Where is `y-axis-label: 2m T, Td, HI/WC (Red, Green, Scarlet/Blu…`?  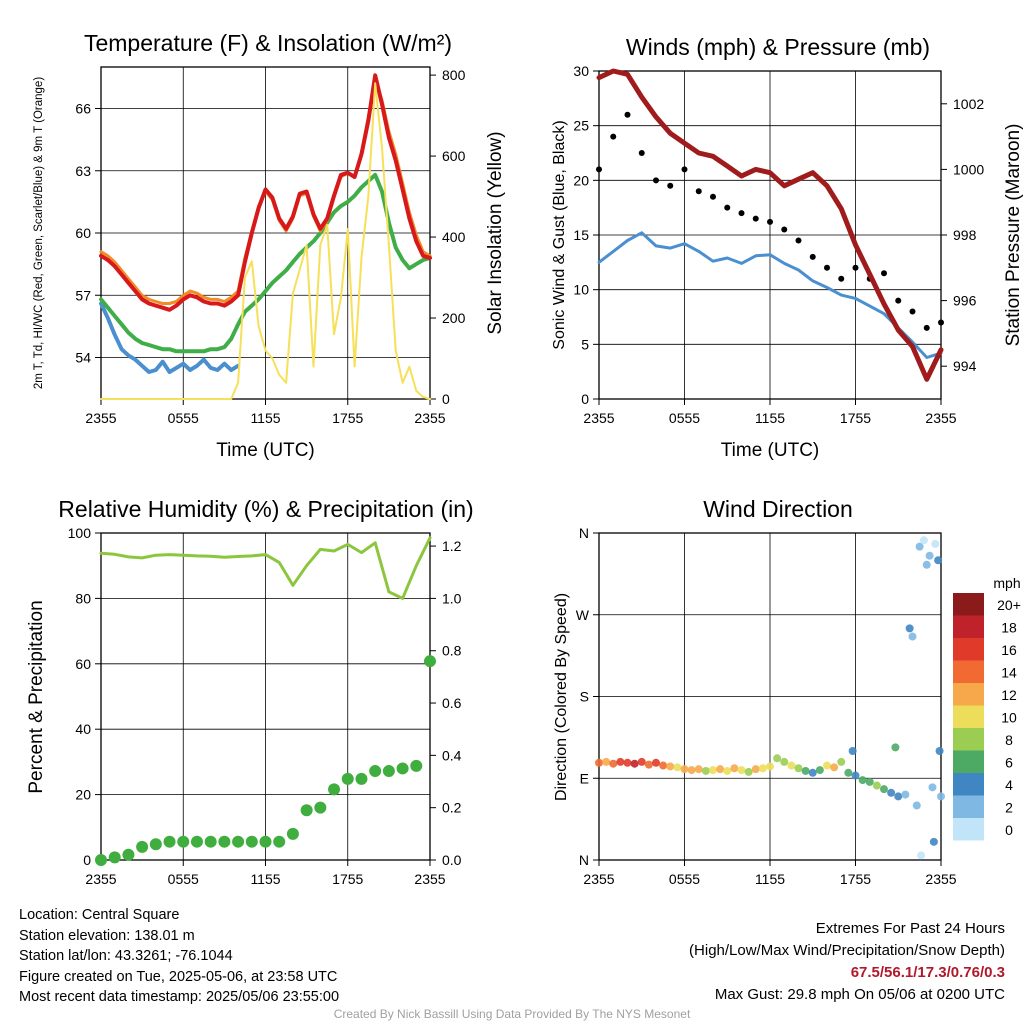 y-axis-label: 2m T, Td, HI/WC (Red, Green, Scarlet/Blu… is located at coordinates (39, 233).